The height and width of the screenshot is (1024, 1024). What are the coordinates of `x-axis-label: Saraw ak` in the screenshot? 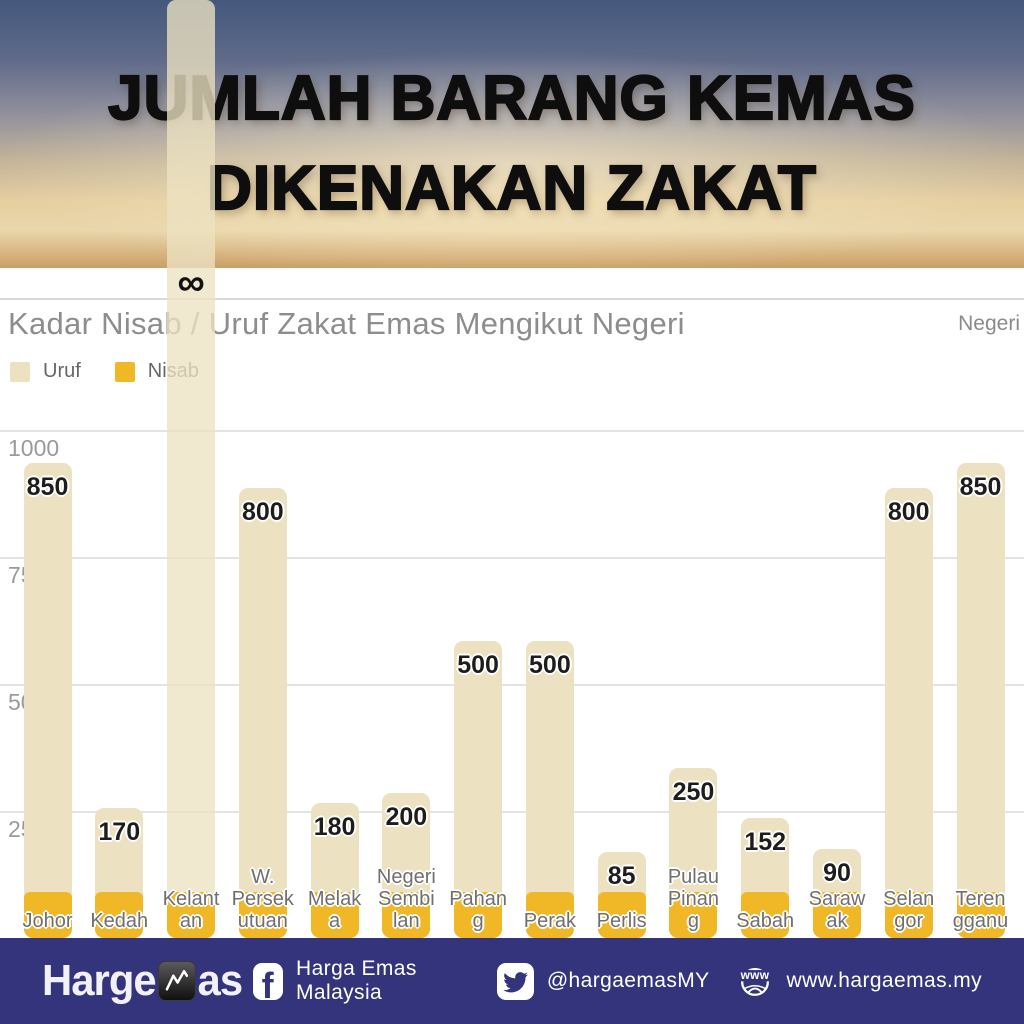 It's located at (837, 910).